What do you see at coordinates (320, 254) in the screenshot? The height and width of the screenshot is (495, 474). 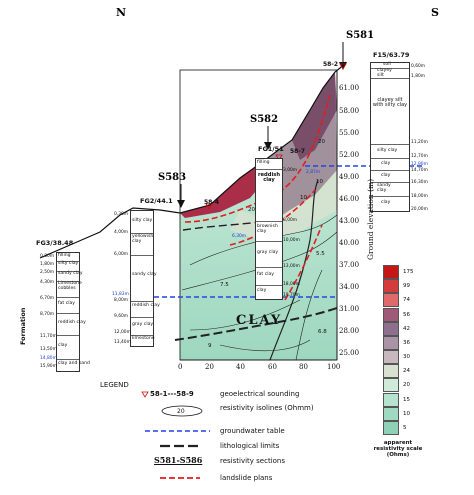 I see `isoline-label: 5.5` at bounding box center [320, 254].